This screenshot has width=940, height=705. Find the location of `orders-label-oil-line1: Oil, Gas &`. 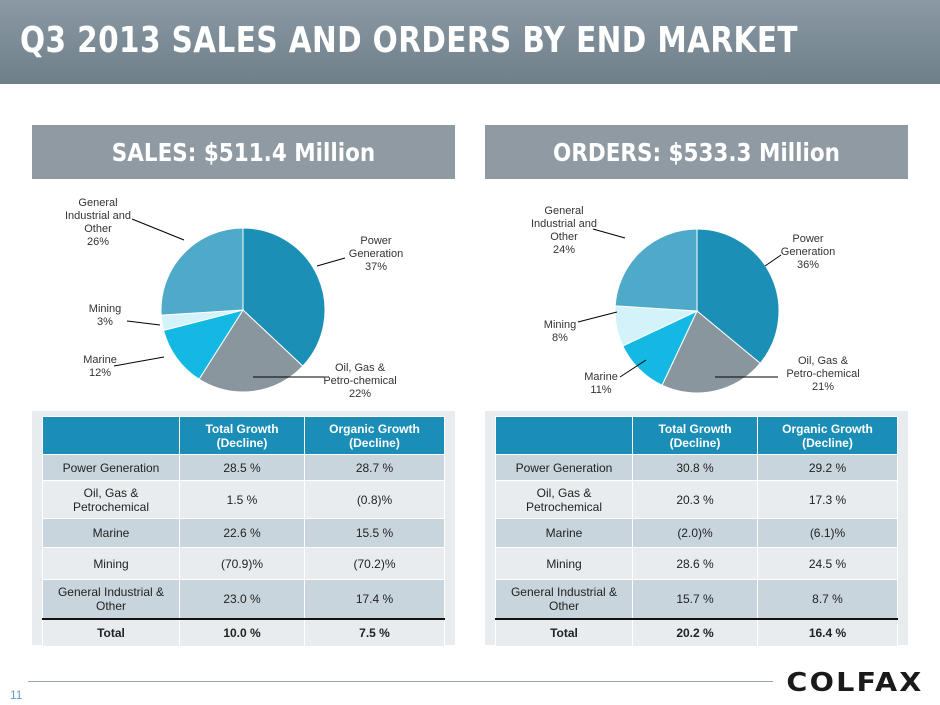

orders-label-oil-line1: Oil, Gas & is located at coordinates (823, 361).